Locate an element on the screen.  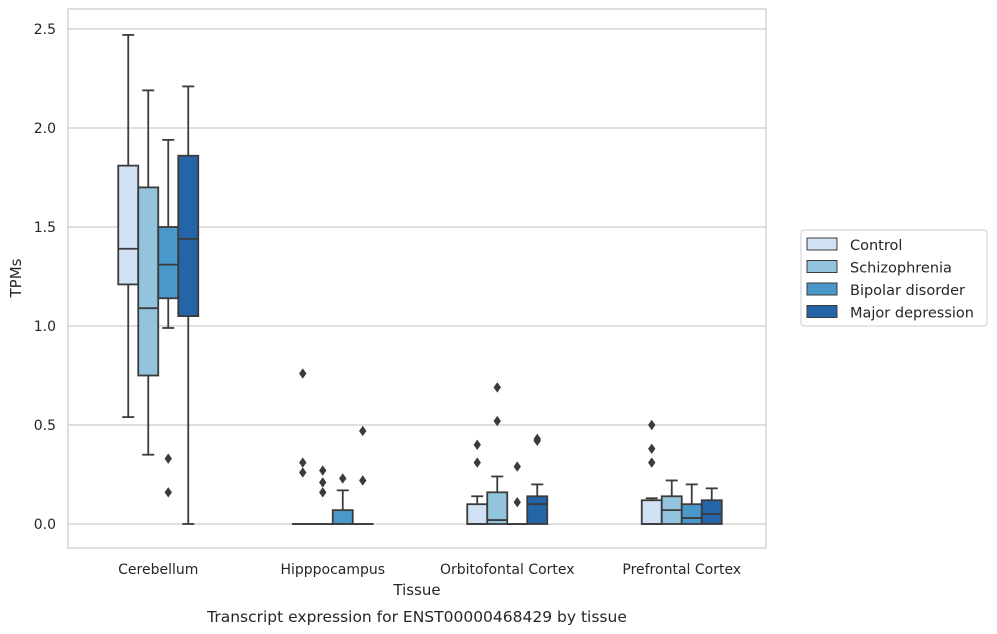
legend-label: Control is located at coordinates (876, 246).